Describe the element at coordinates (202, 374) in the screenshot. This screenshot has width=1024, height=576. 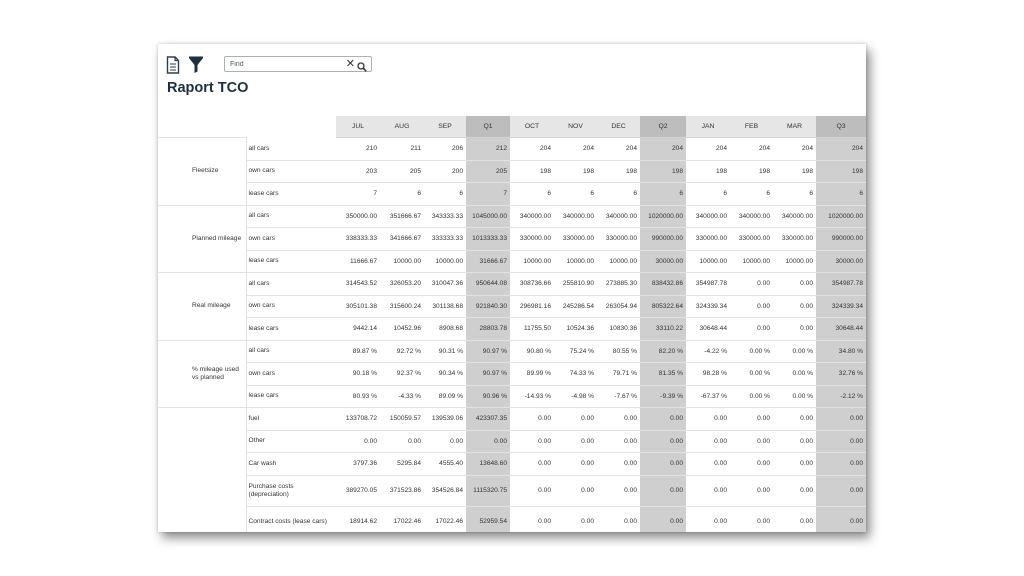
I see `row-group-label: % mileage used vs planned` at that location.